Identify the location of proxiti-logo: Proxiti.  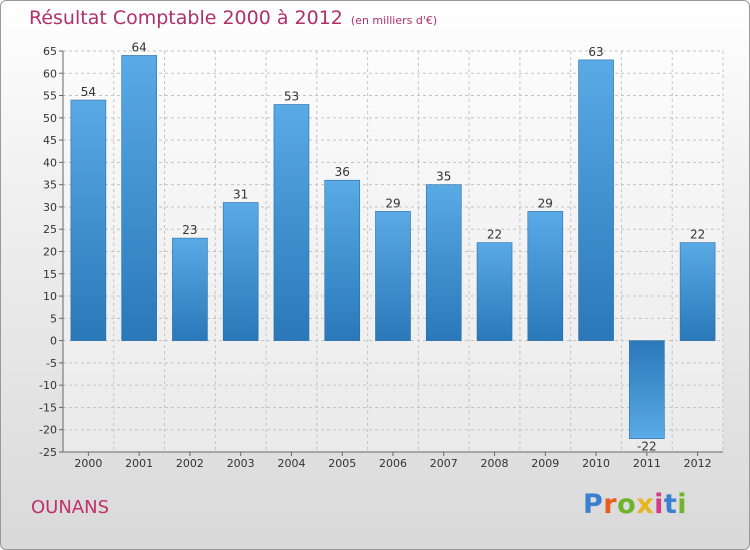
(635, 504).